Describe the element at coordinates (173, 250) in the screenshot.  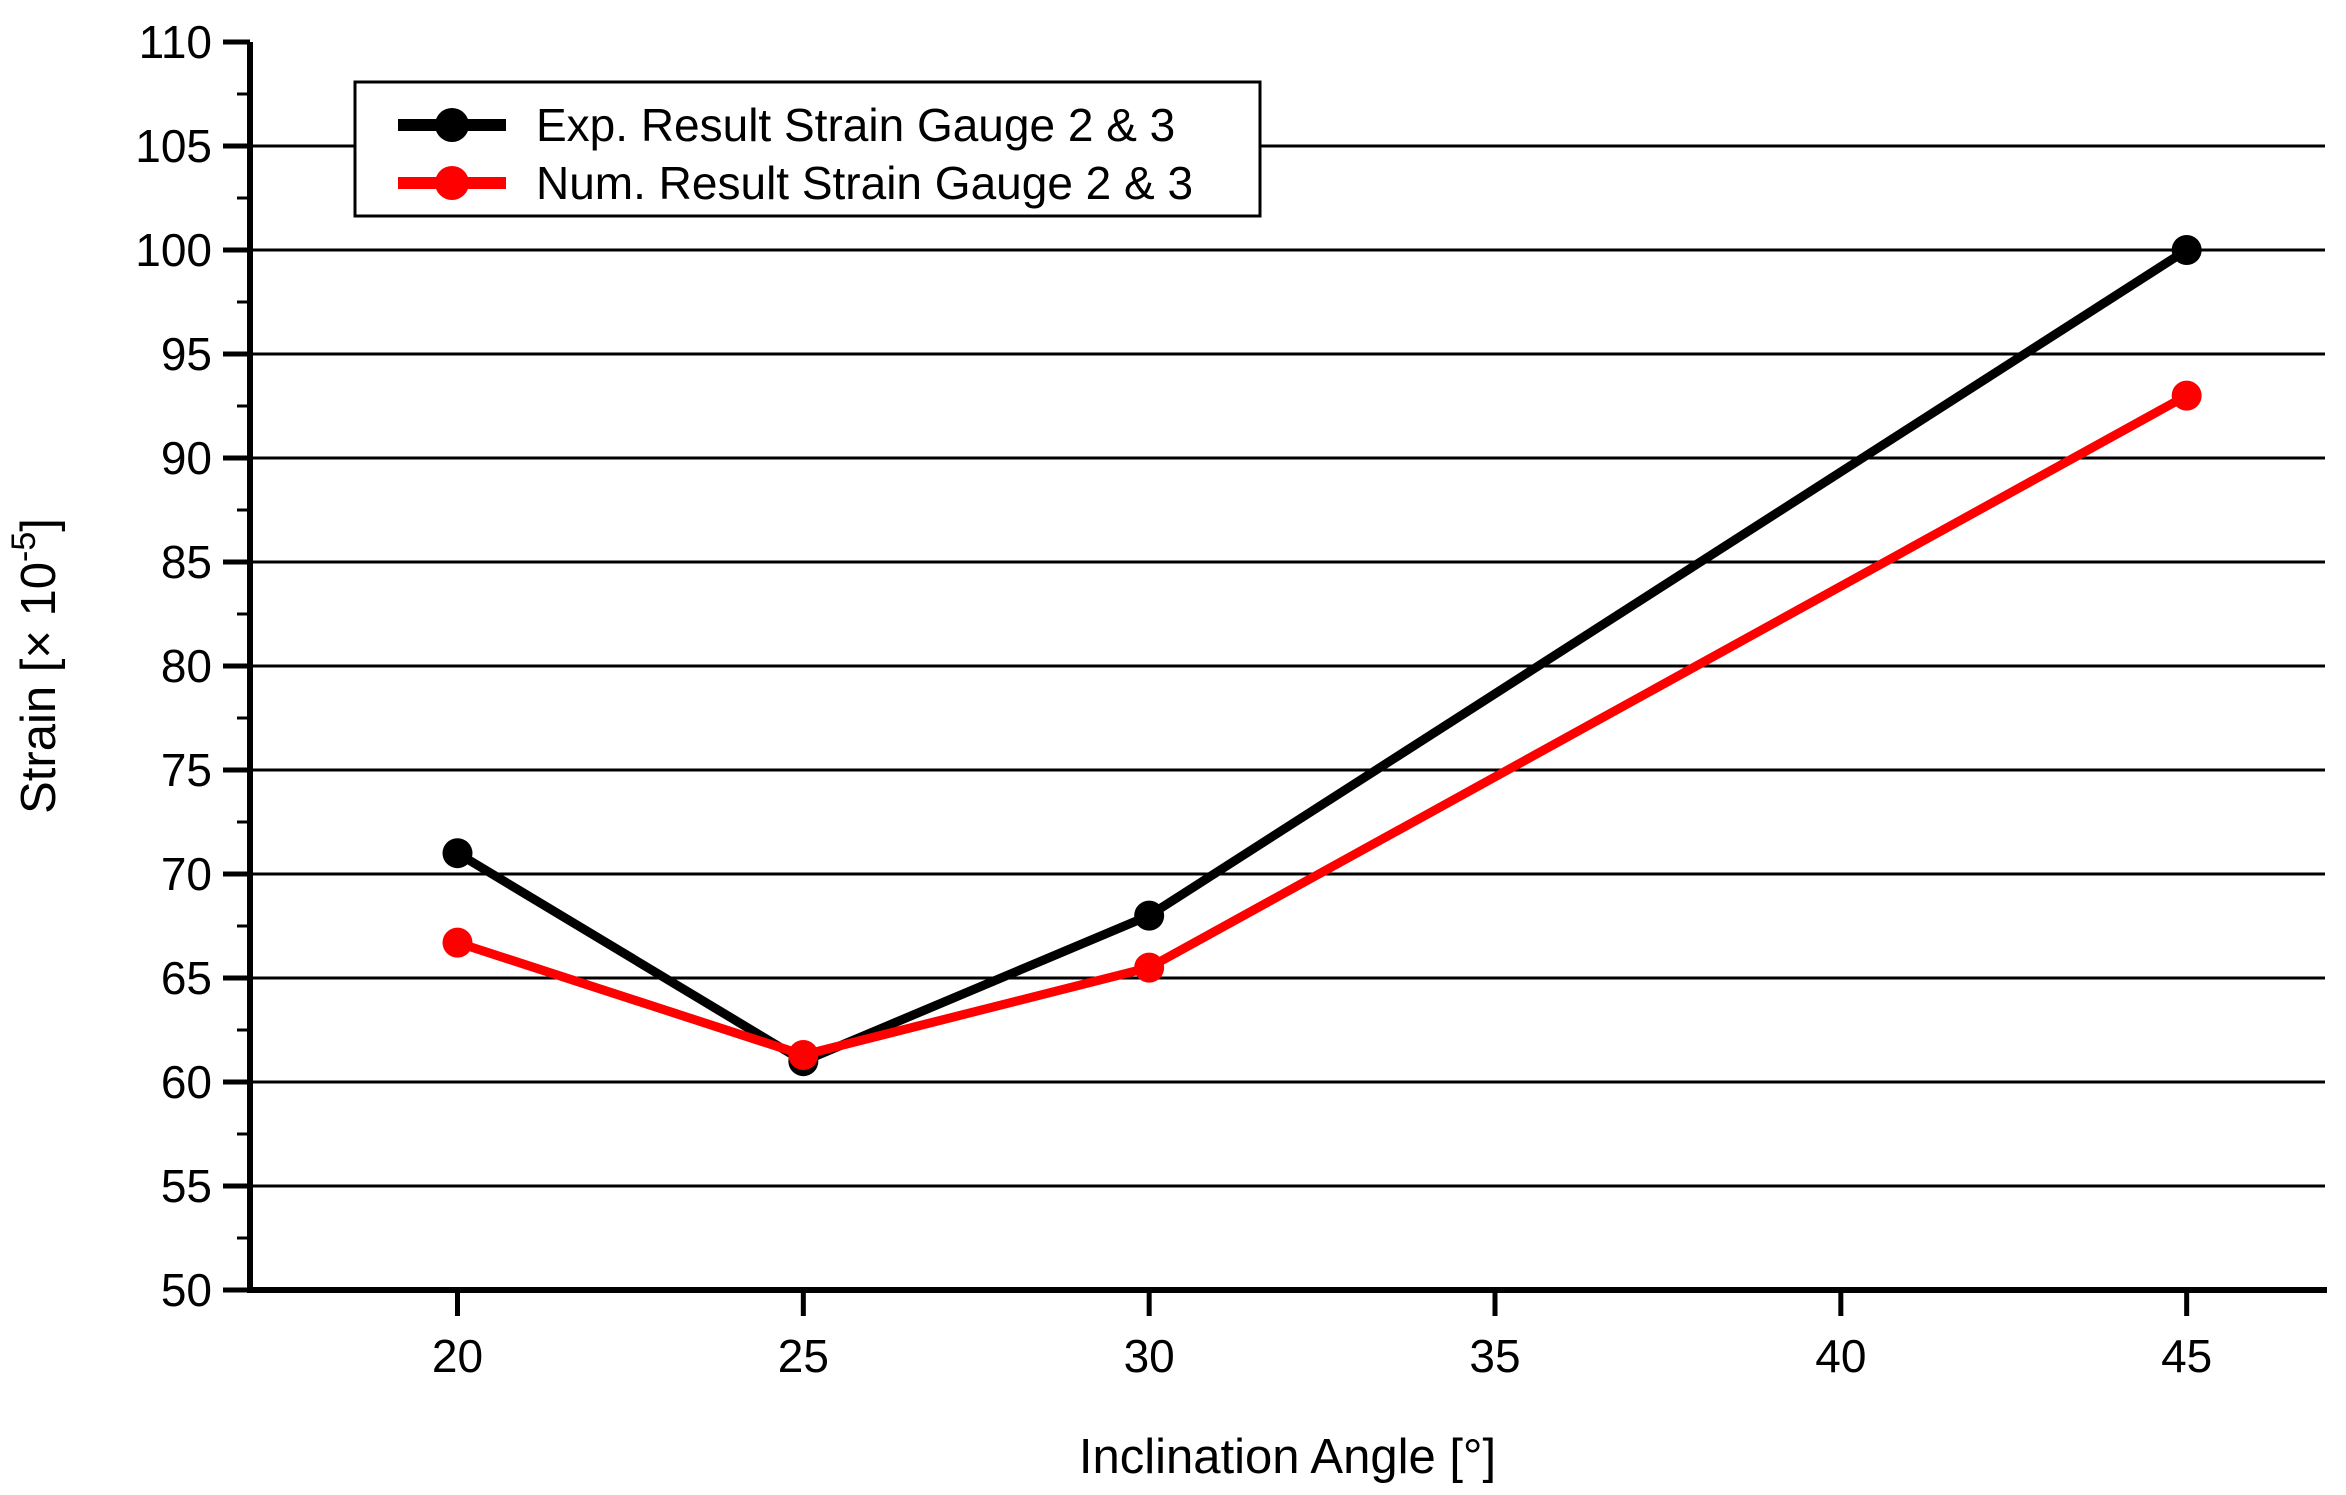
I see `y-tick-label: 100` at that location.